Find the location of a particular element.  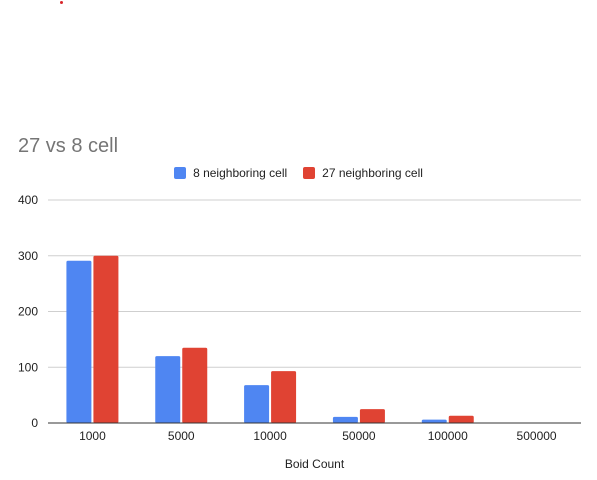

y-tick-label-0: 0 is located at coordinates (34, 423).